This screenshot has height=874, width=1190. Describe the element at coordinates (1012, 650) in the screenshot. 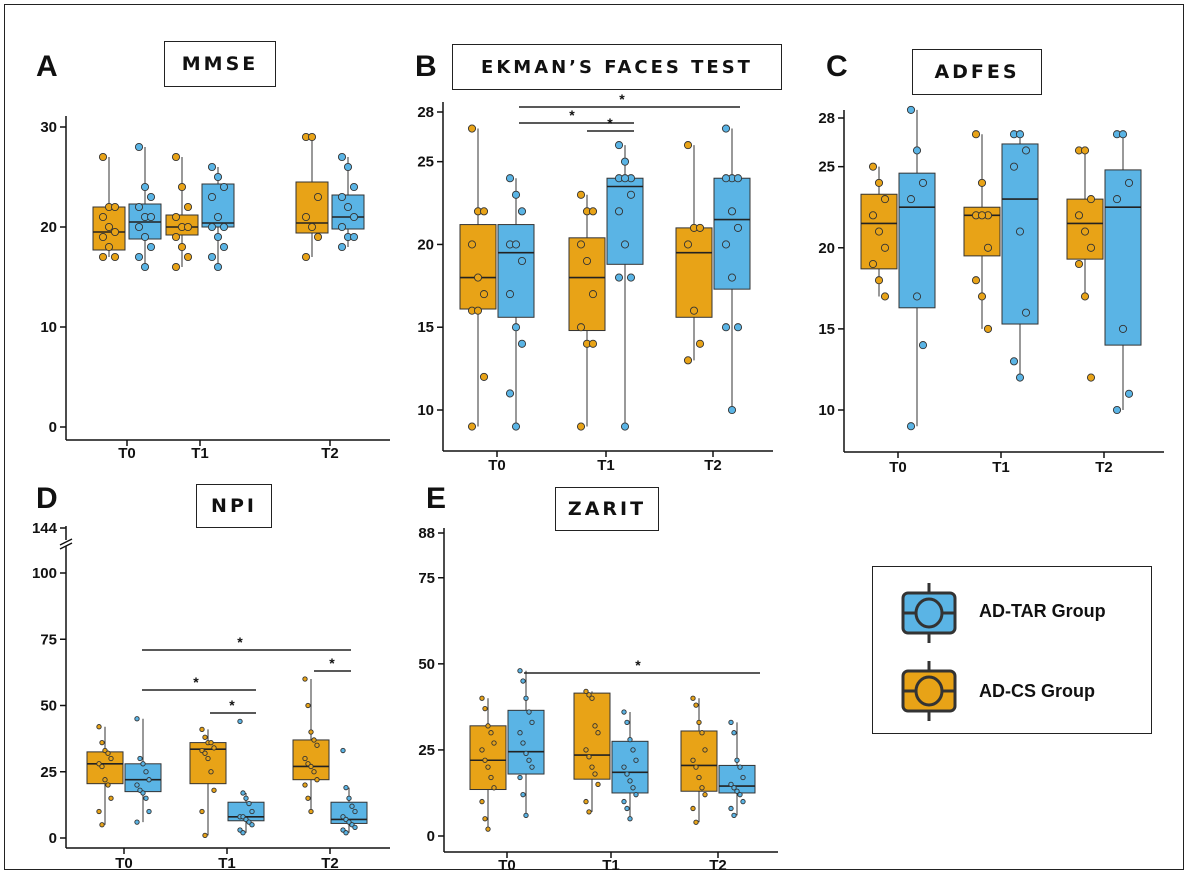

I see `legend: AD-TAR Group AD-CS Group` at that location.